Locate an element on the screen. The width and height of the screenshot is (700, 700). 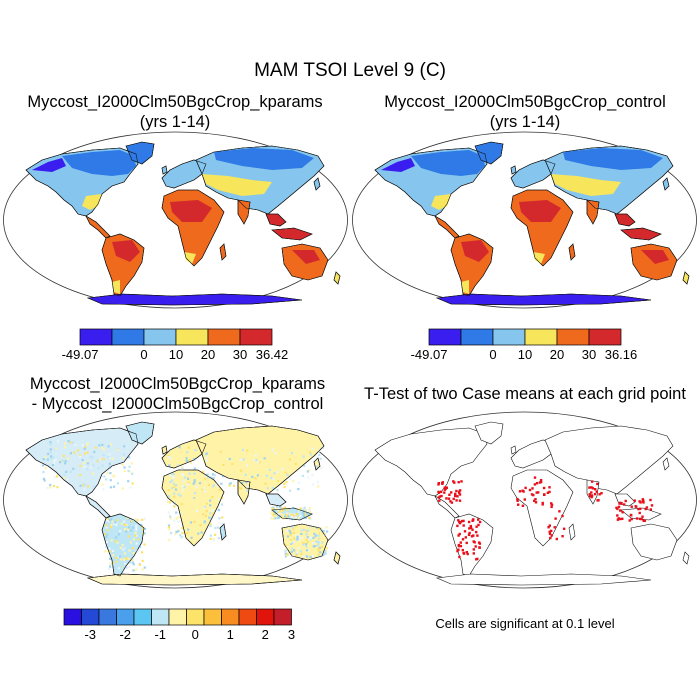
map-ttest is located at coordinates (524, 500).